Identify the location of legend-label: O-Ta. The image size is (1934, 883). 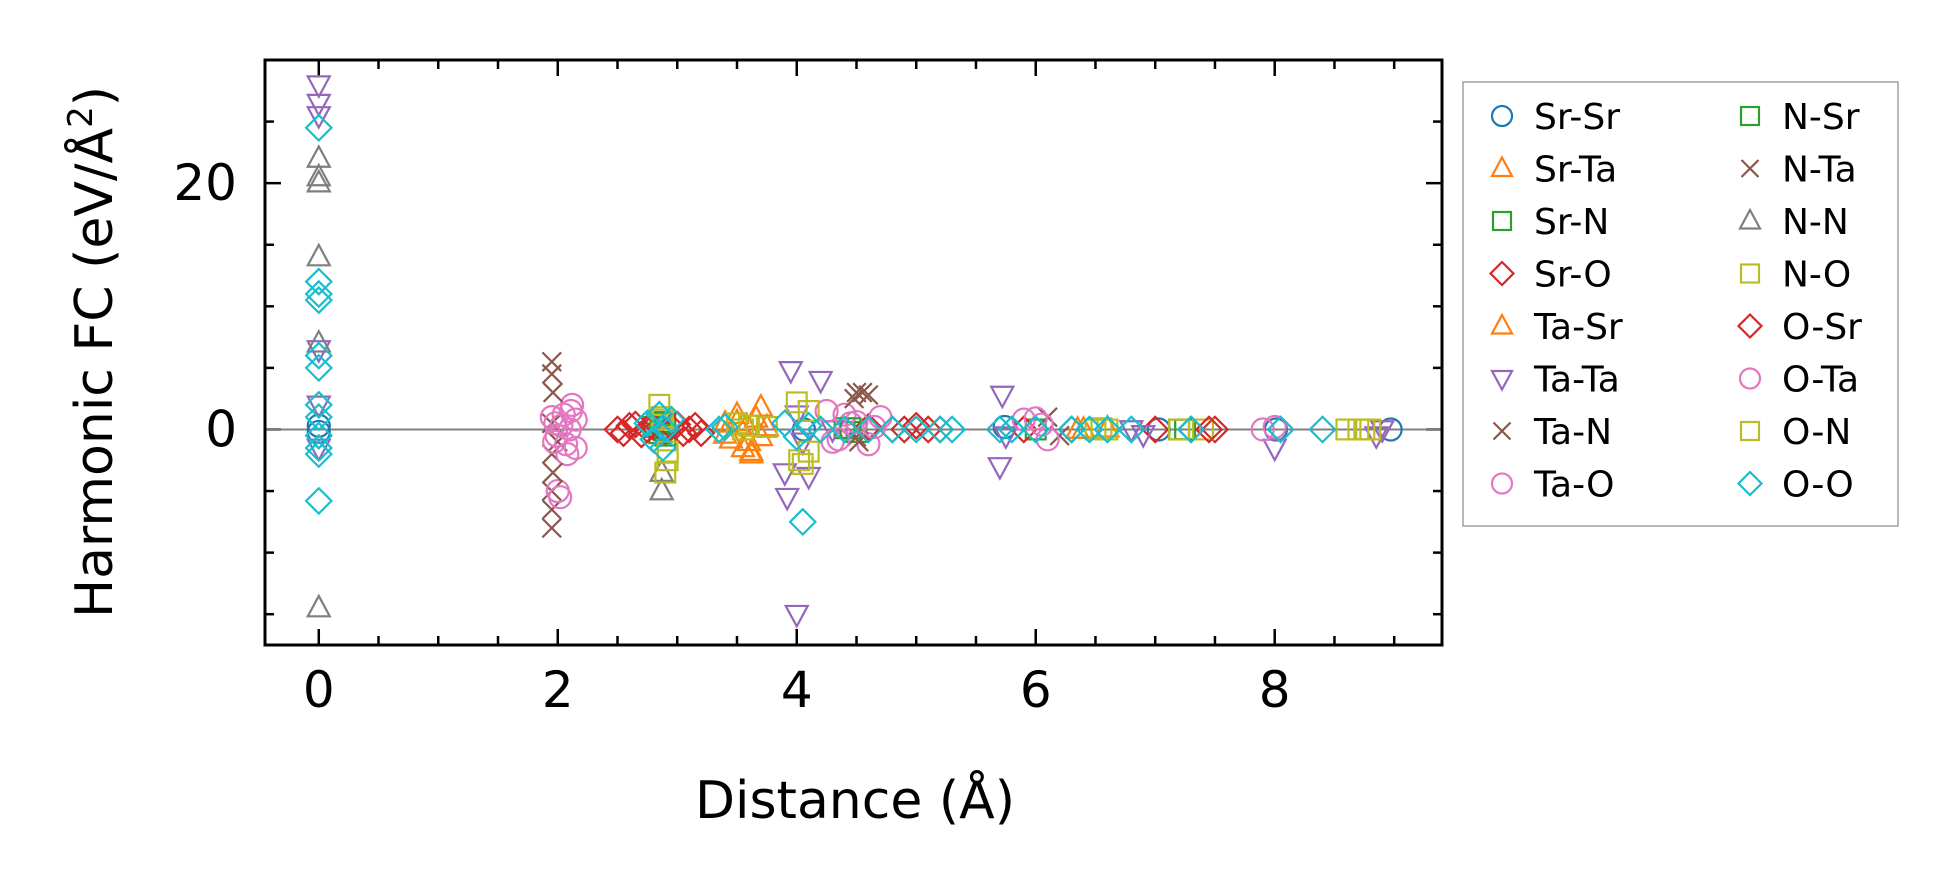
(1820, 380).